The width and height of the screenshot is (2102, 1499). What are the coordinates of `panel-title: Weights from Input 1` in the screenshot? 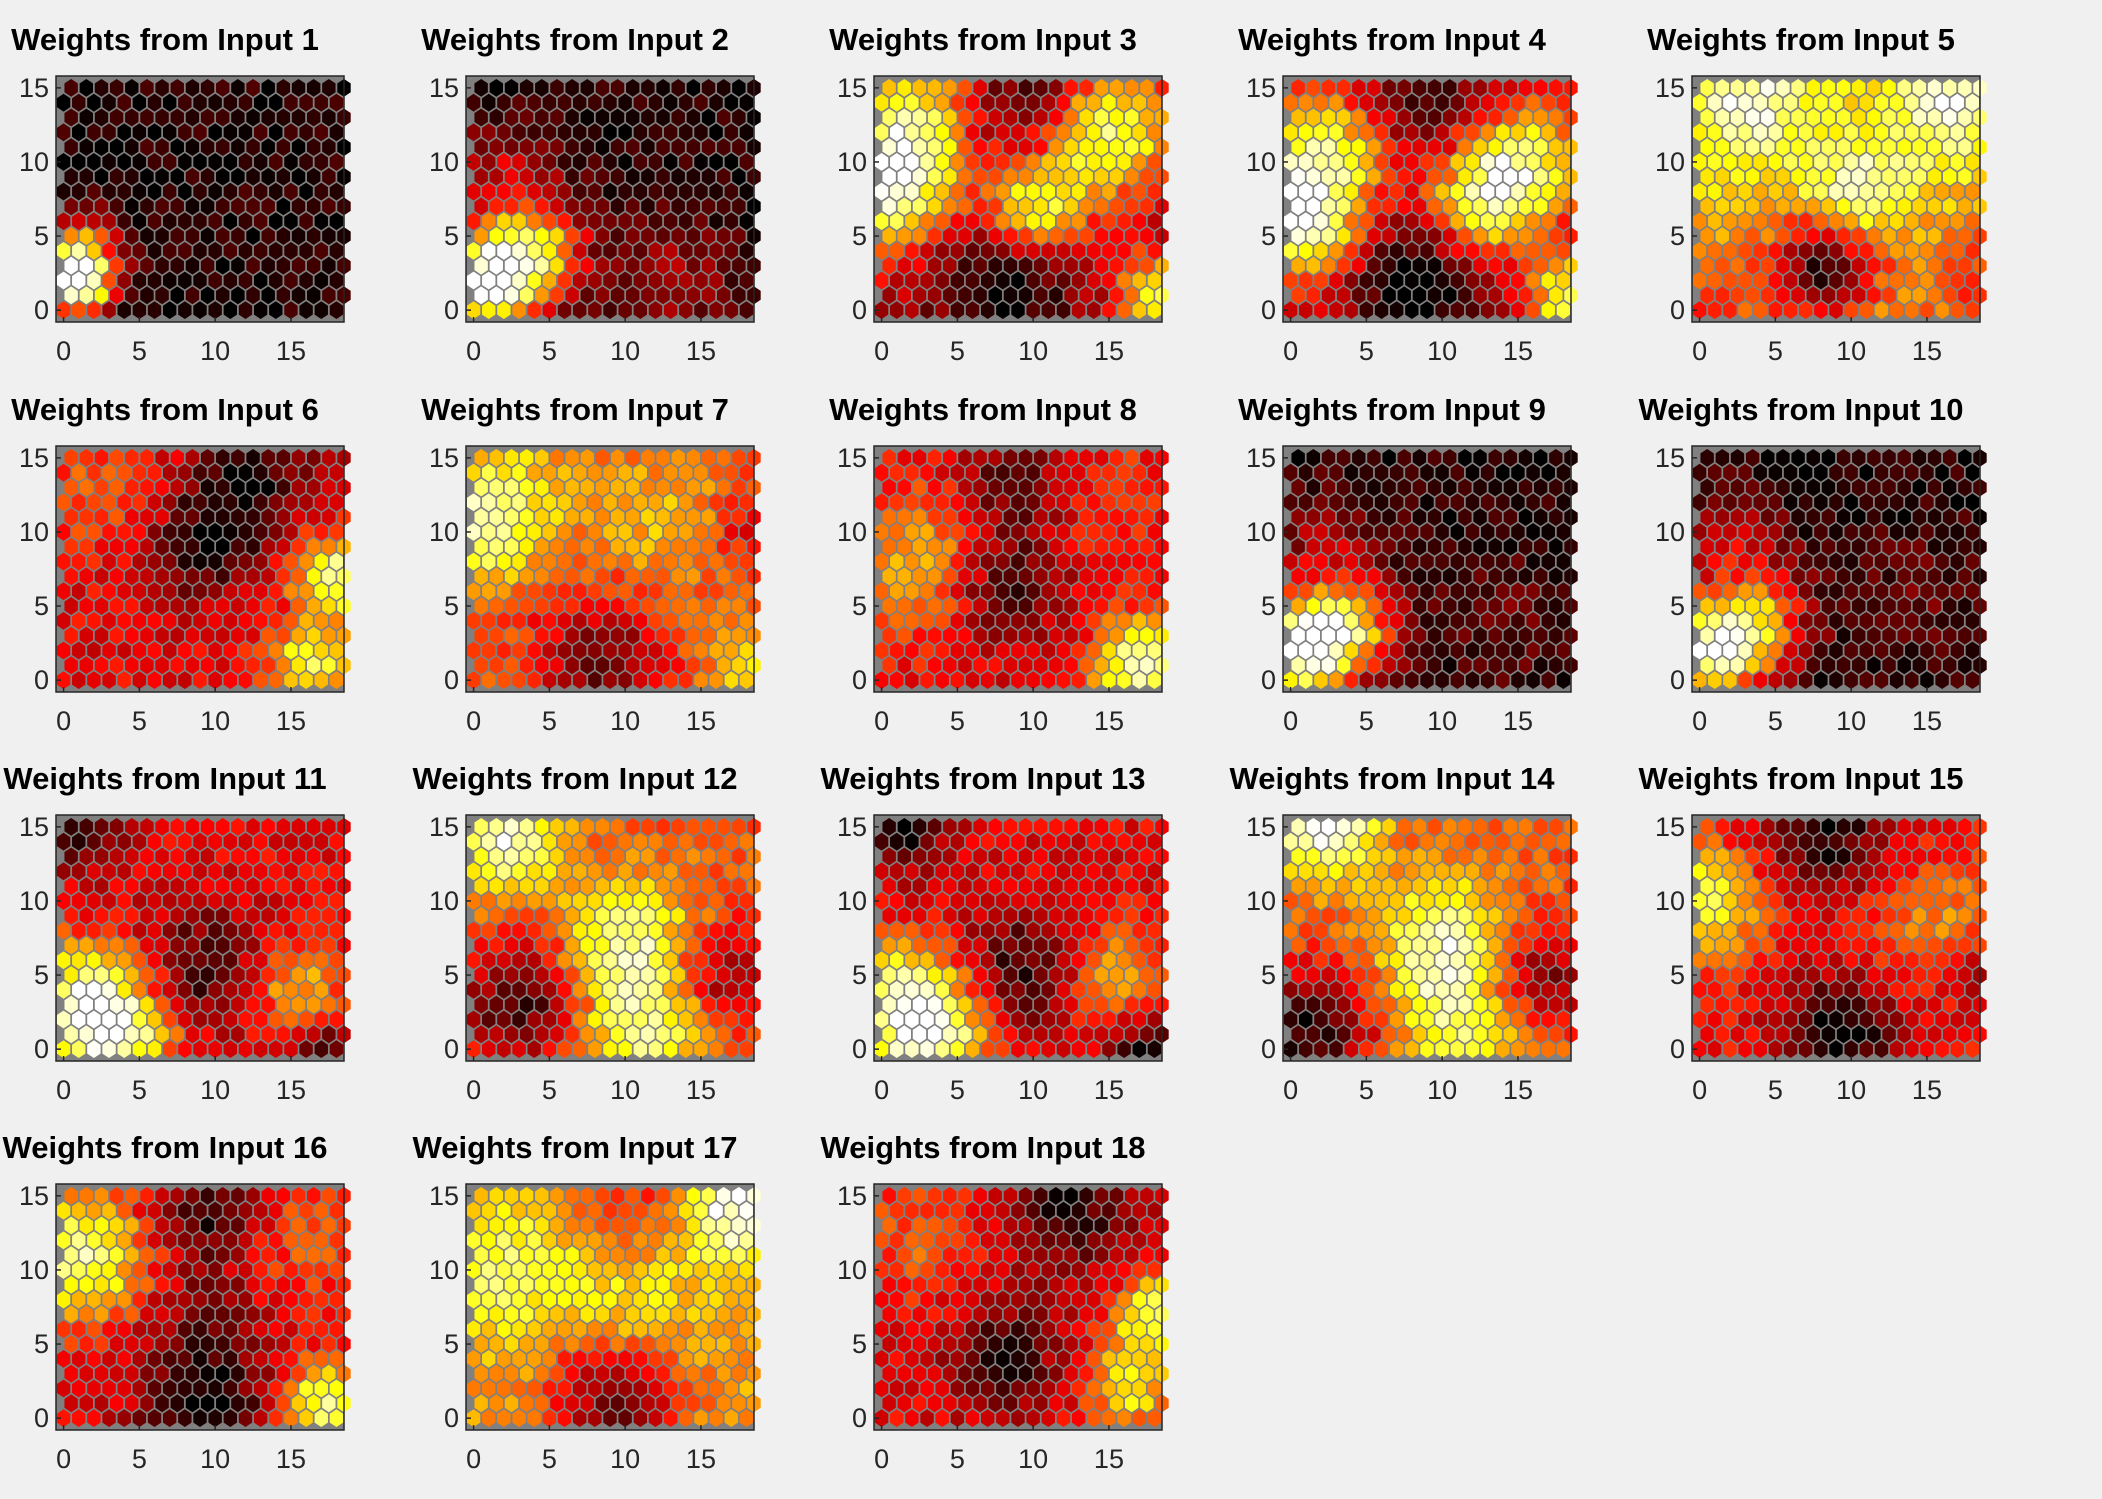 It's located at (165, 39).